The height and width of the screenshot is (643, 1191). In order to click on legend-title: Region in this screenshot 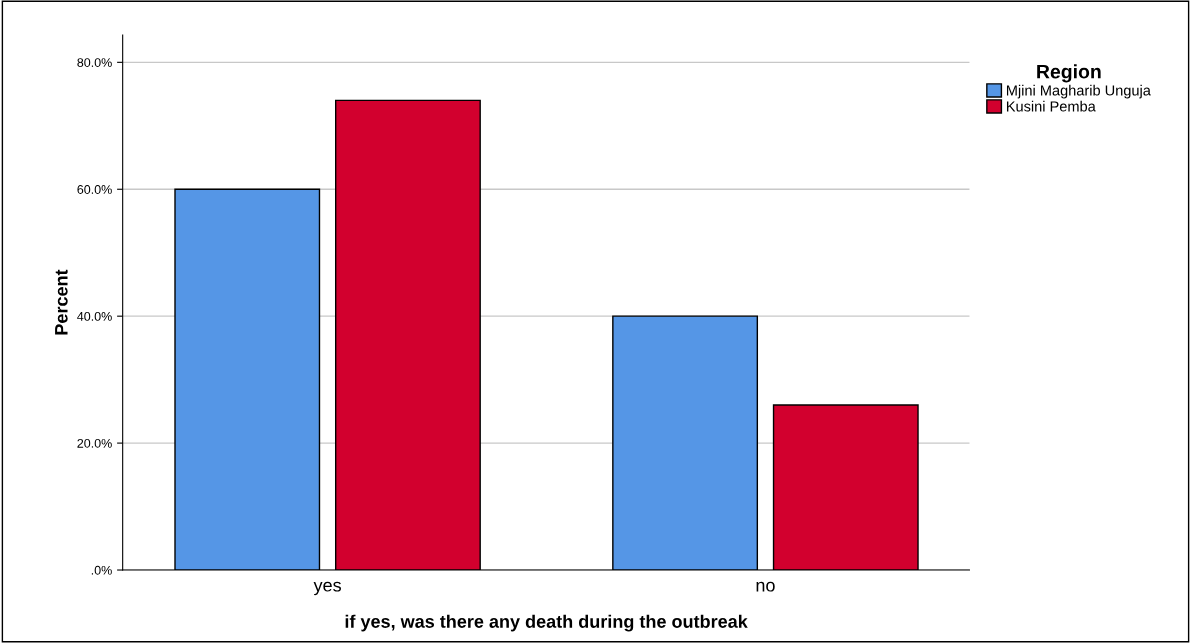, I will do `click(1069, 73)`.